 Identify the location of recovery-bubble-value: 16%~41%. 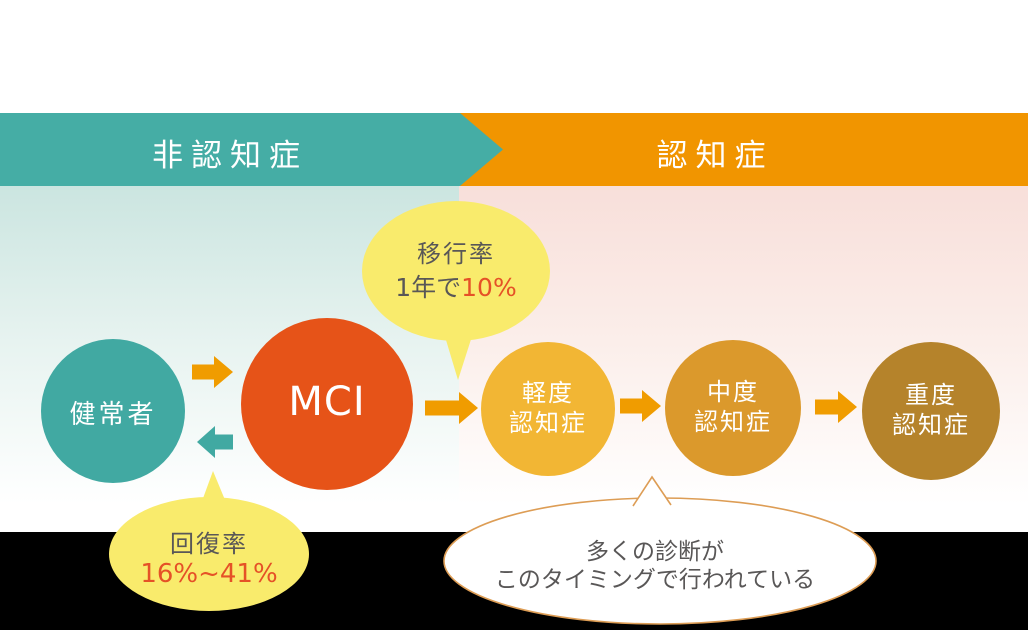
(209, 574).